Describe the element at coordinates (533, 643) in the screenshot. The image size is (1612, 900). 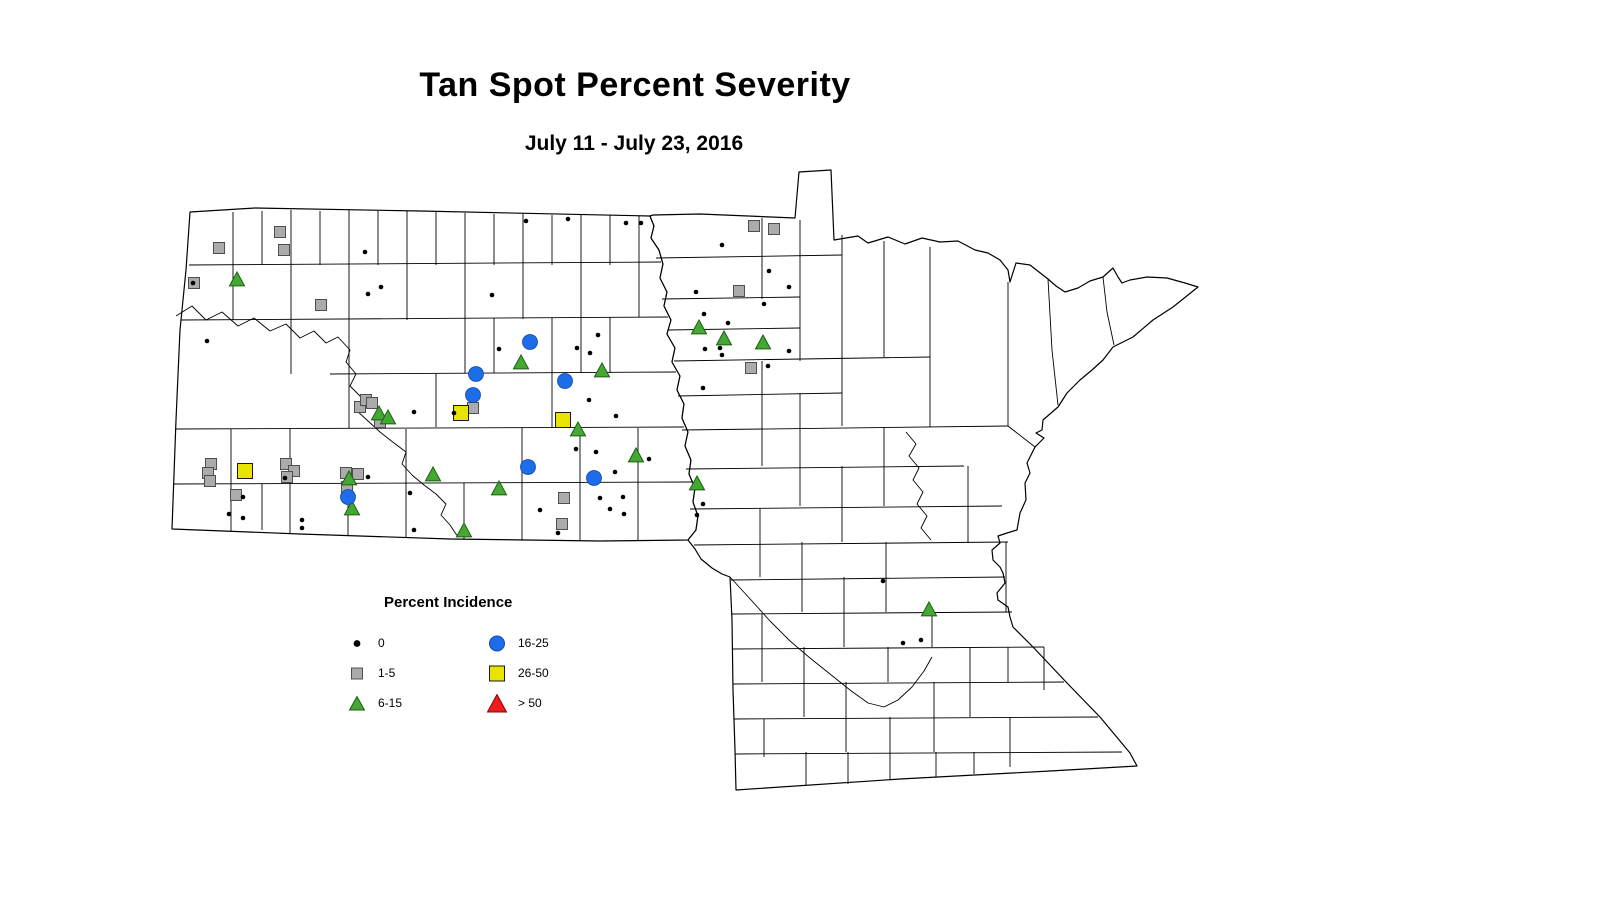
I see `legend-label: 16-25` at that location.